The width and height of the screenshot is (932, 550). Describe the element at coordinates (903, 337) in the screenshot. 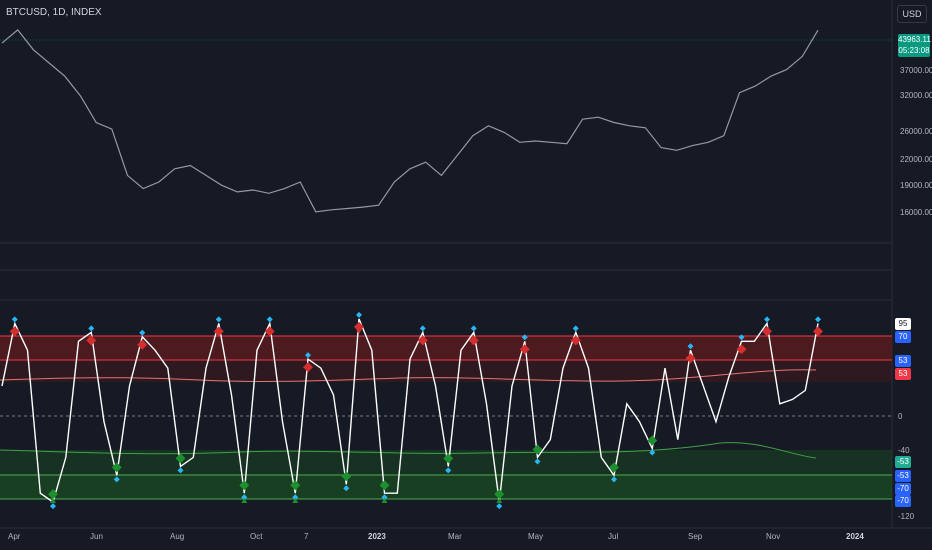

I see `osc-tag: 70` at that location.